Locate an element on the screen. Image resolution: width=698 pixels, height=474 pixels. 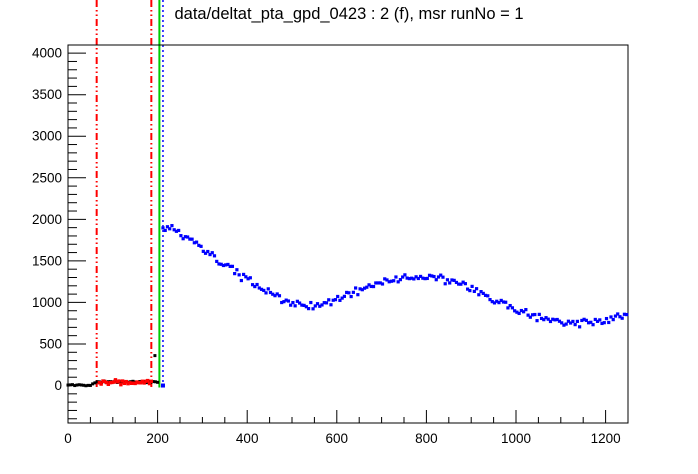
y-tick-label: 500 is located at coordinates (50, 343).